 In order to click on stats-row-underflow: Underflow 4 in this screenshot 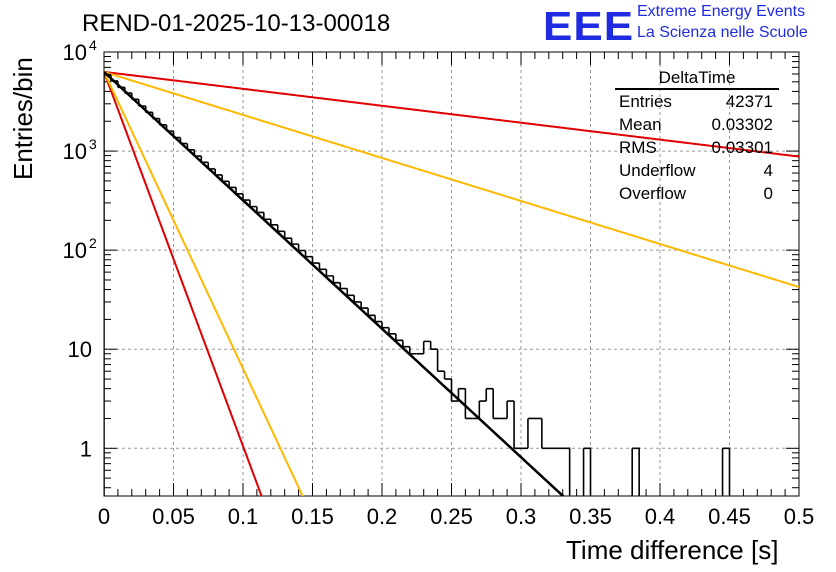, I will do `click(695, 170)`.